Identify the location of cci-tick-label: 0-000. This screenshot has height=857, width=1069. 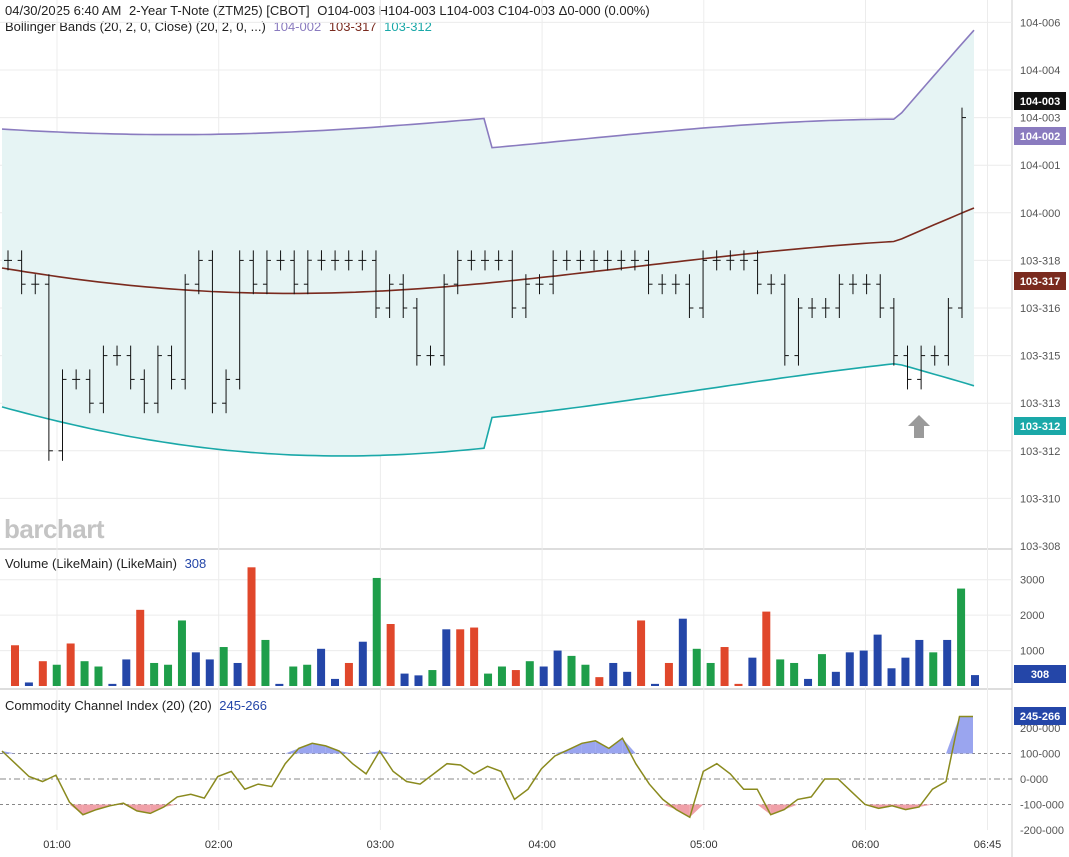
(1034, 780).